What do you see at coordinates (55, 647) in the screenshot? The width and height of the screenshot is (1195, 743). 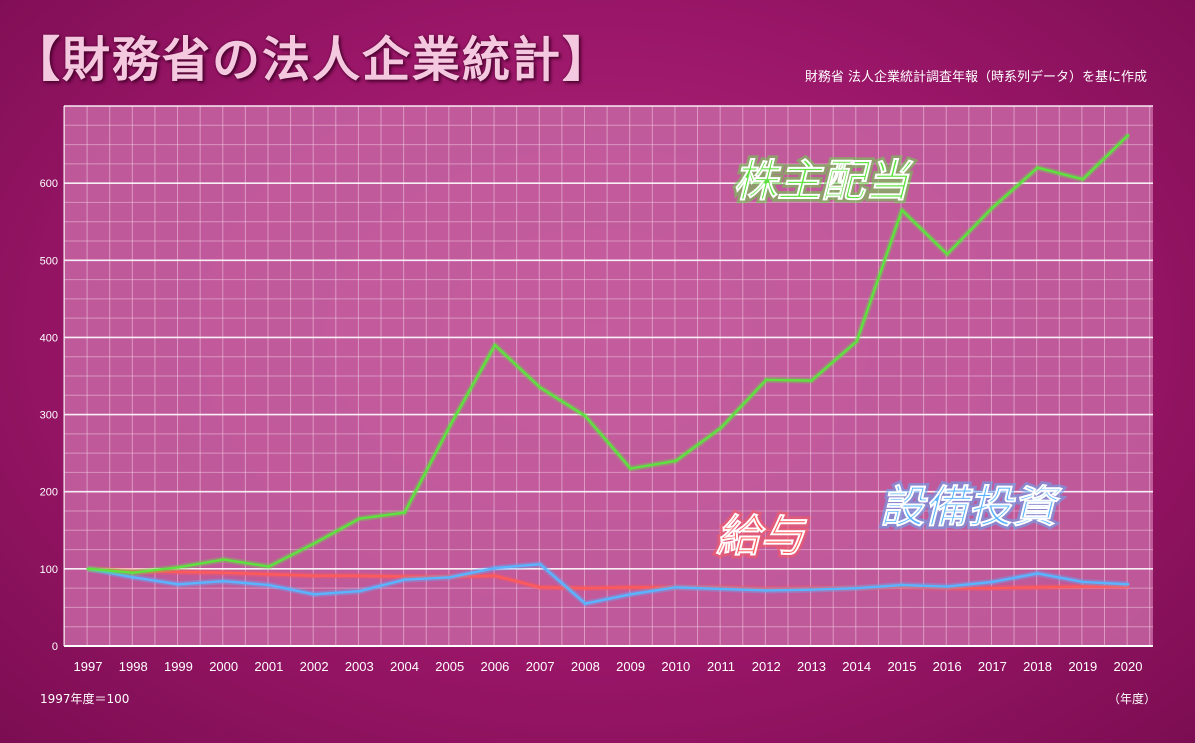 I see `y-tick-label: 0` at bounding box center [55, 647].